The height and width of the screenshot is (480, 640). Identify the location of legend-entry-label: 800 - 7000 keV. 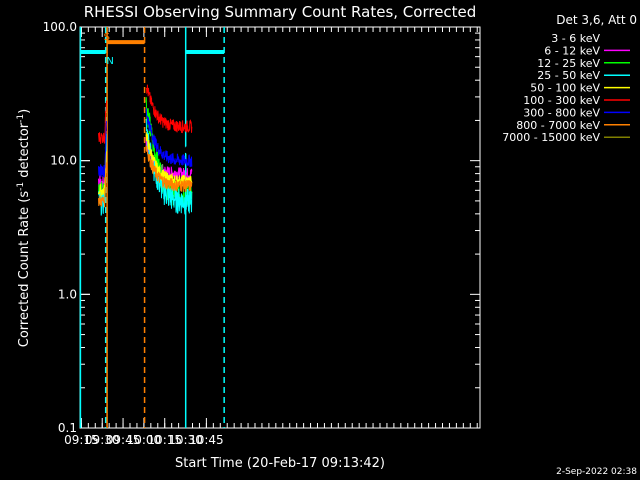
(558, 125).